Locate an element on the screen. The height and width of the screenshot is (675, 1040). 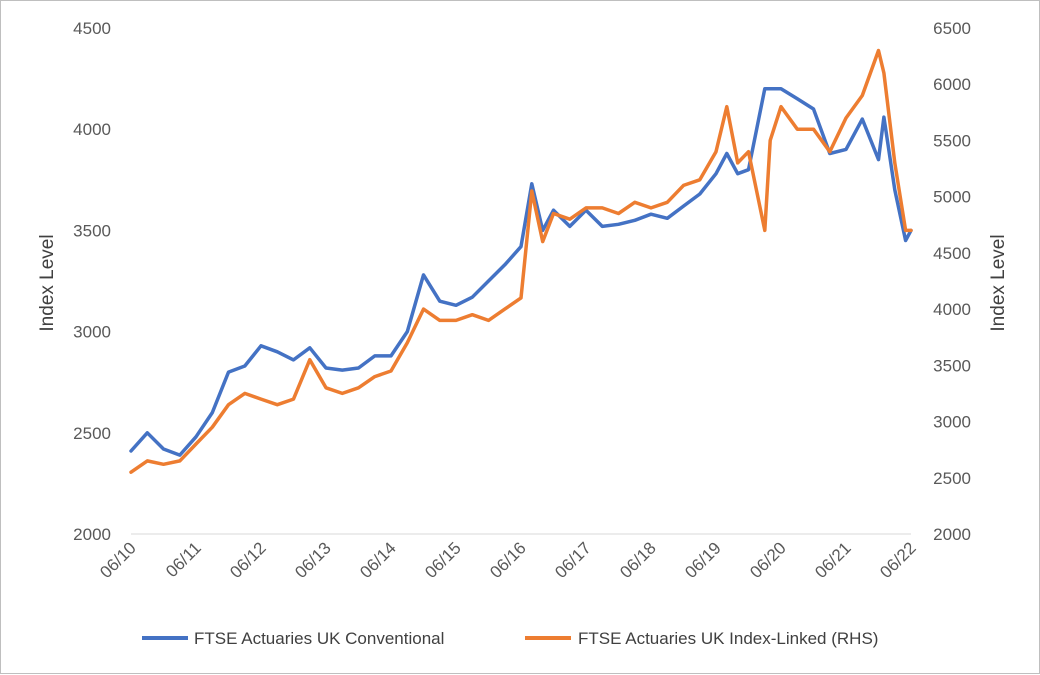
left-tick-label: 4000 is located at coordinates (92, 129).